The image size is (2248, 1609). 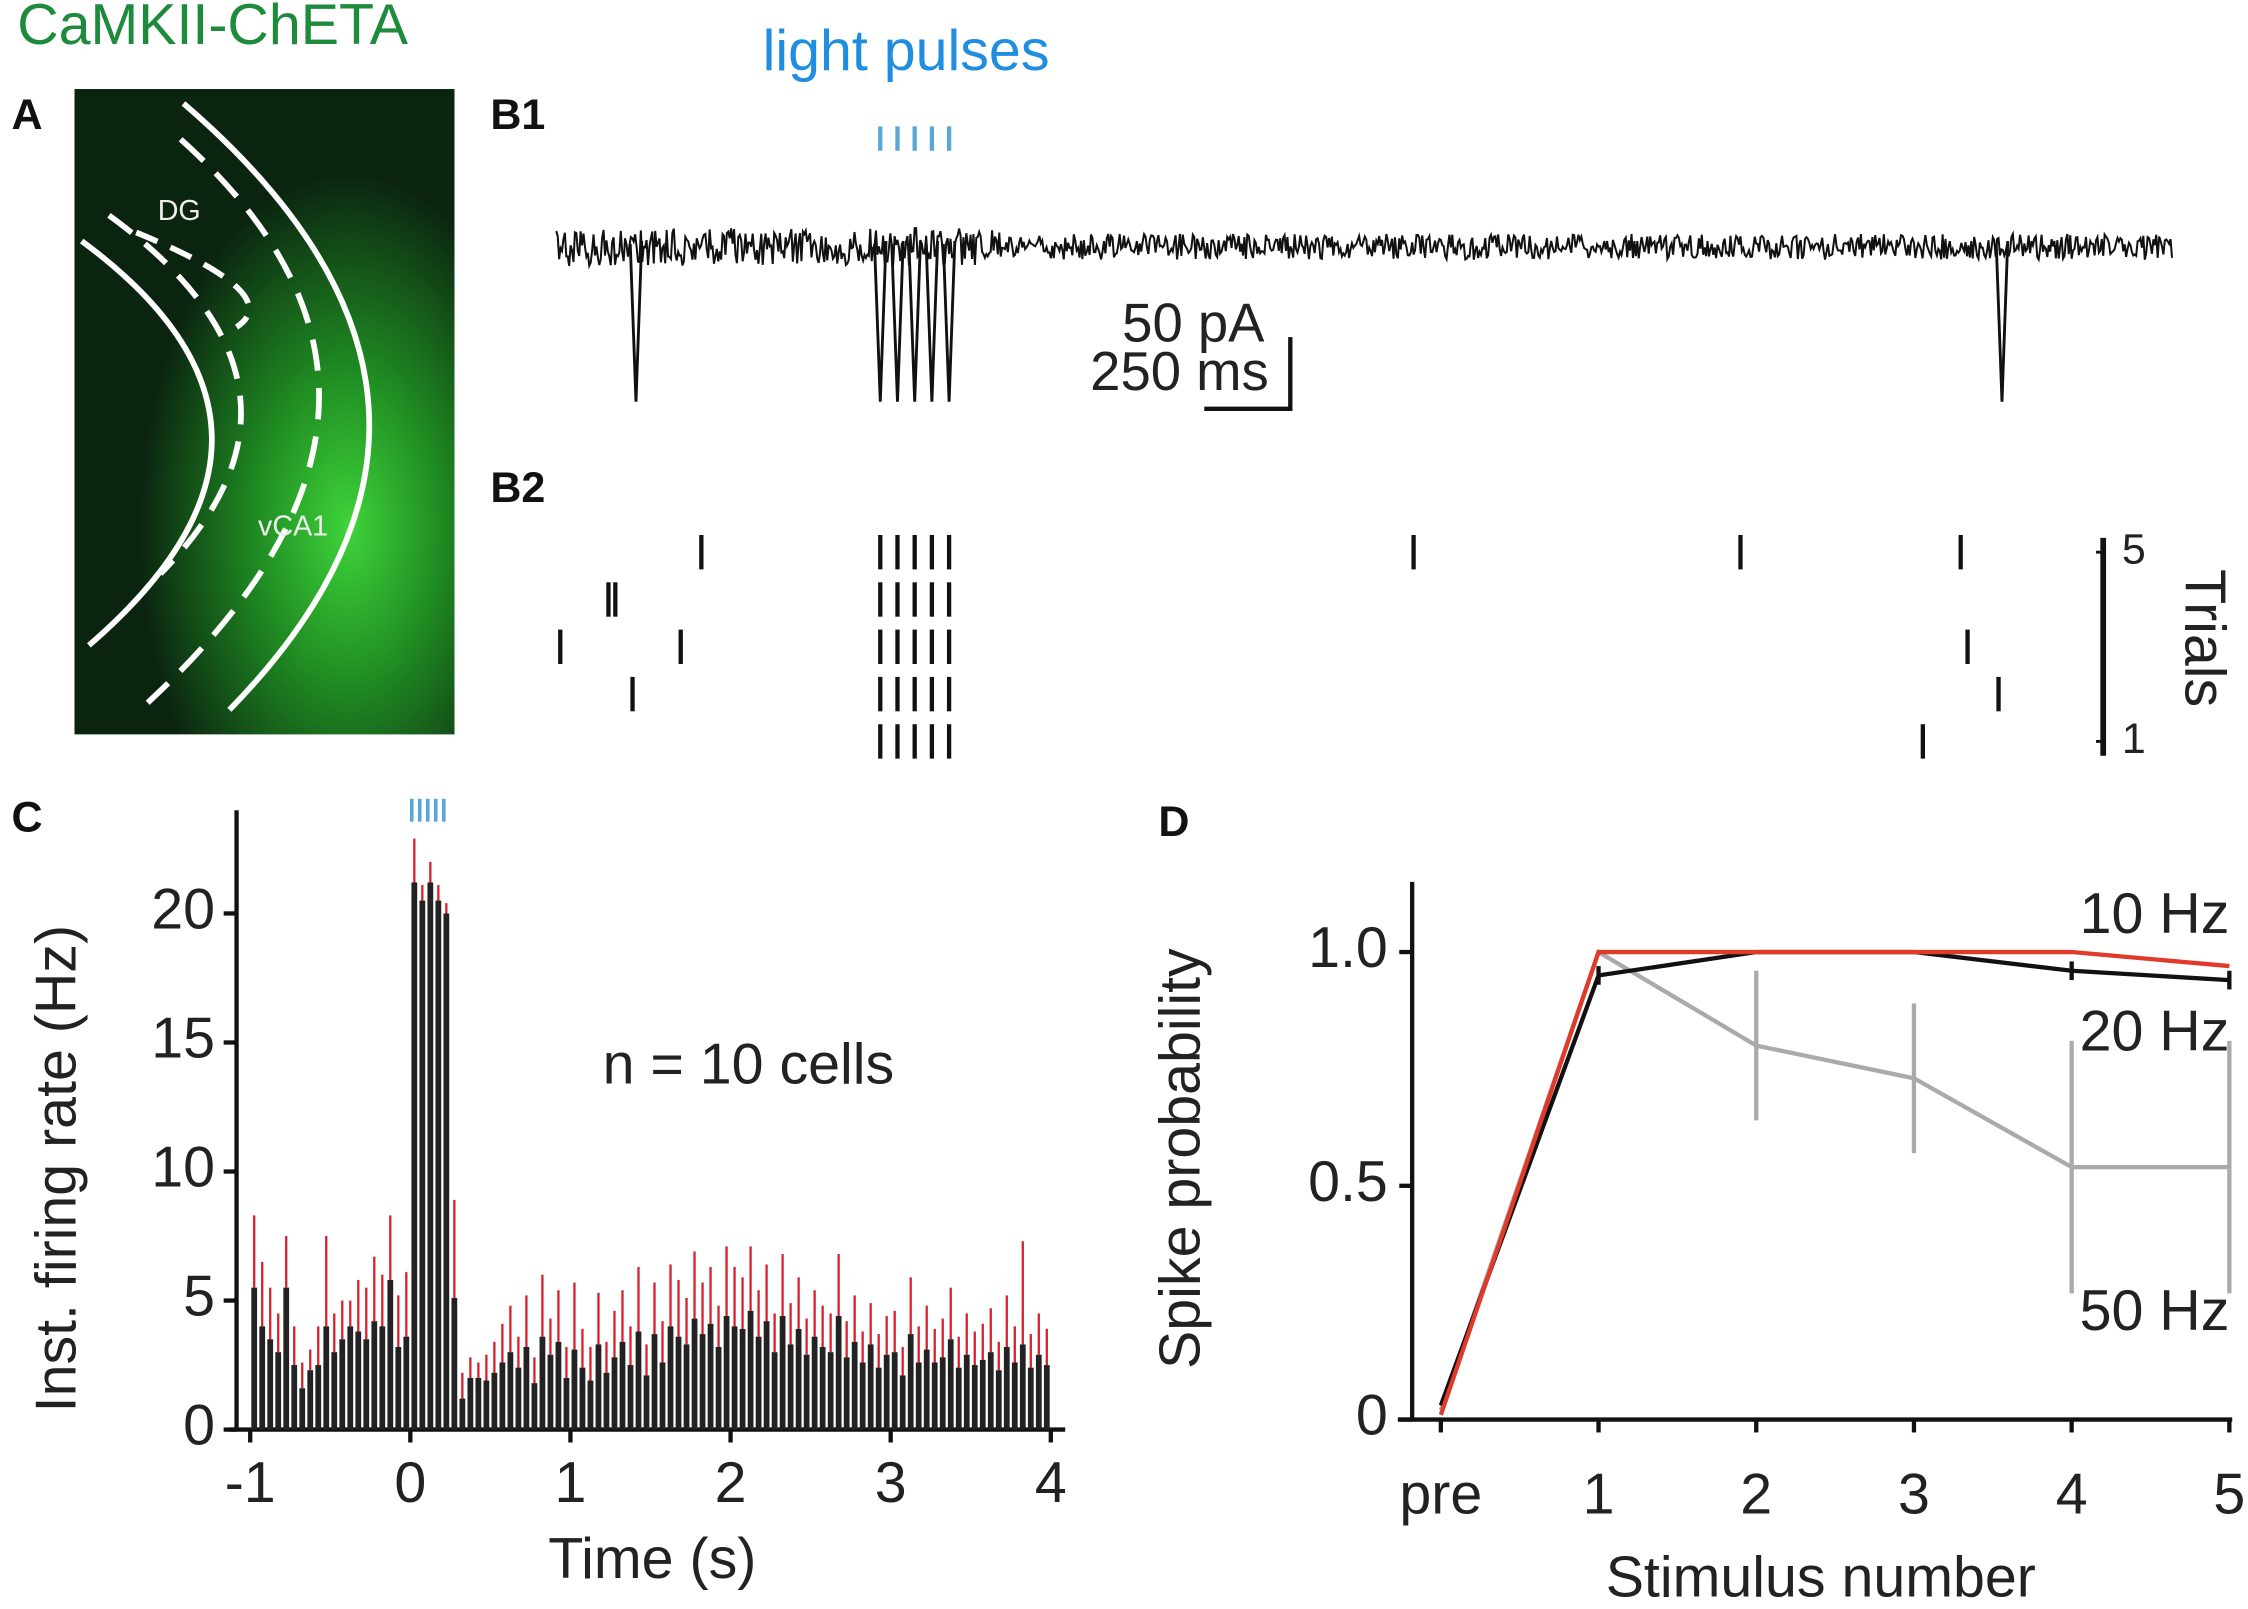 I want to click on panel-label: D, so click(x=1173, y=822).